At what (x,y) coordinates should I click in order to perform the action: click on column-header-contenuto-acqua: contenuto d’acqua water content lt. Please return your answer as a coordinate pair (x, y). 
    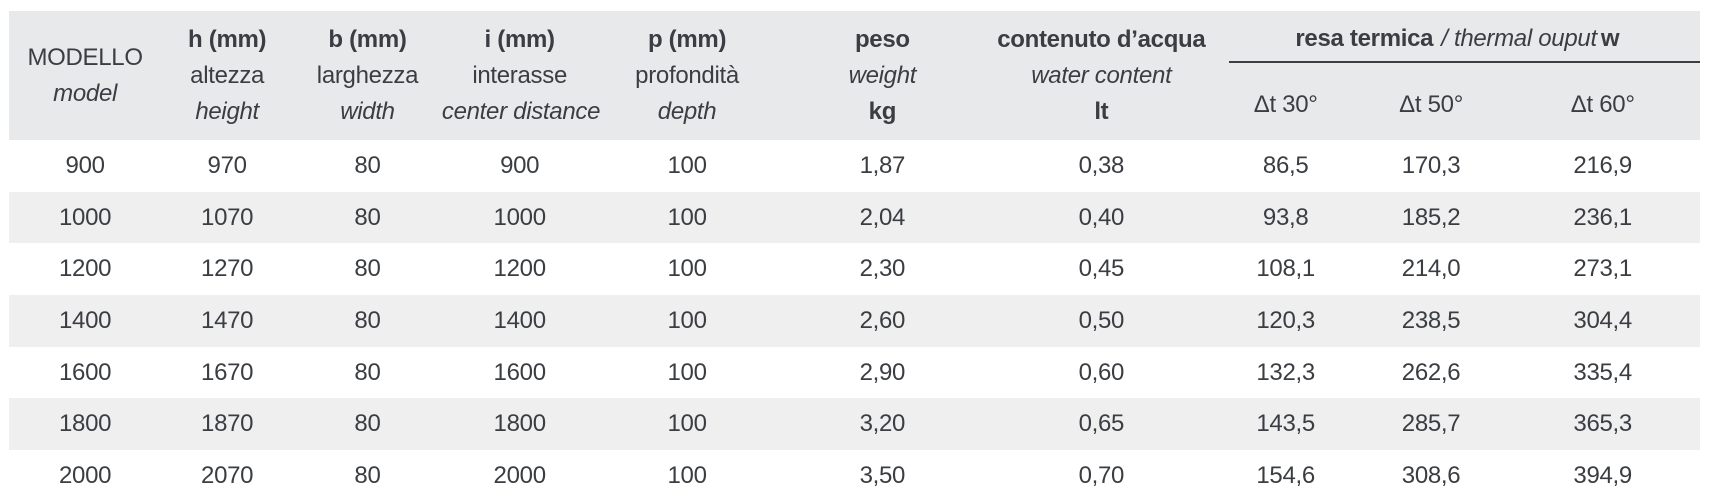
    Looking at the image, I should click on (1101, 75).